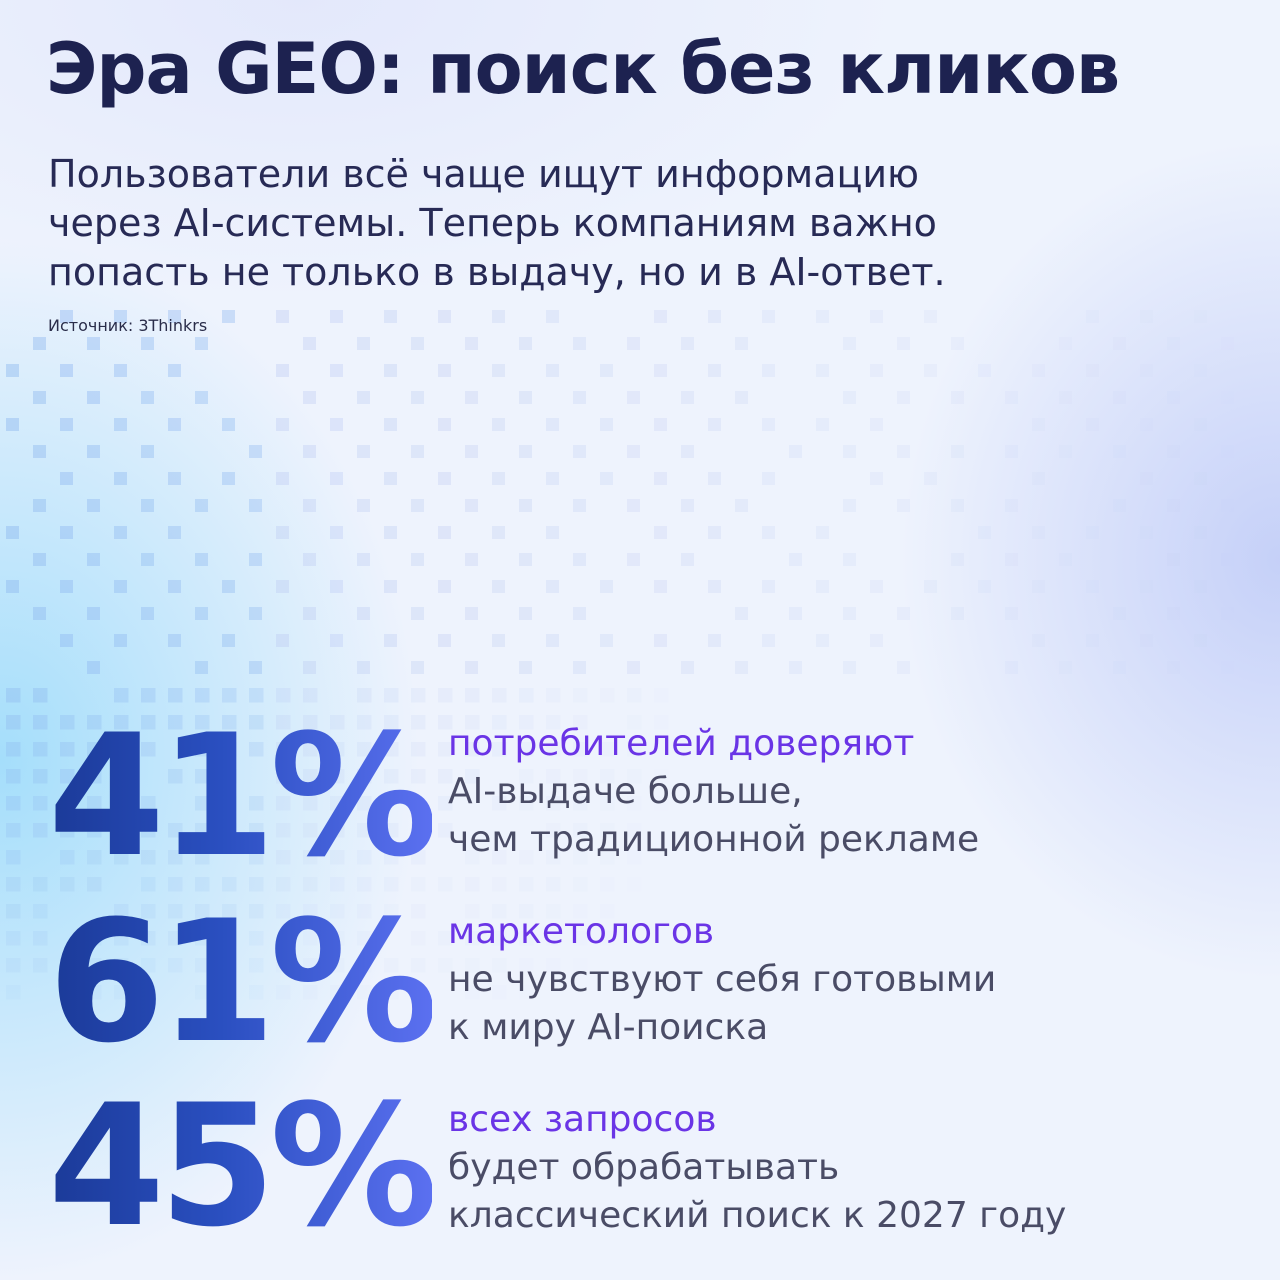  I want to click on stat-line: AI-выдаче больше,, so click(625, 791).